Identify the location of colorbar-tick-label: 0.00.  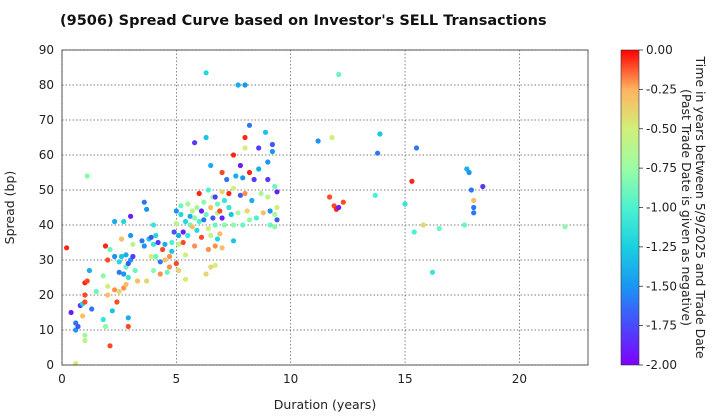
(659, 50).